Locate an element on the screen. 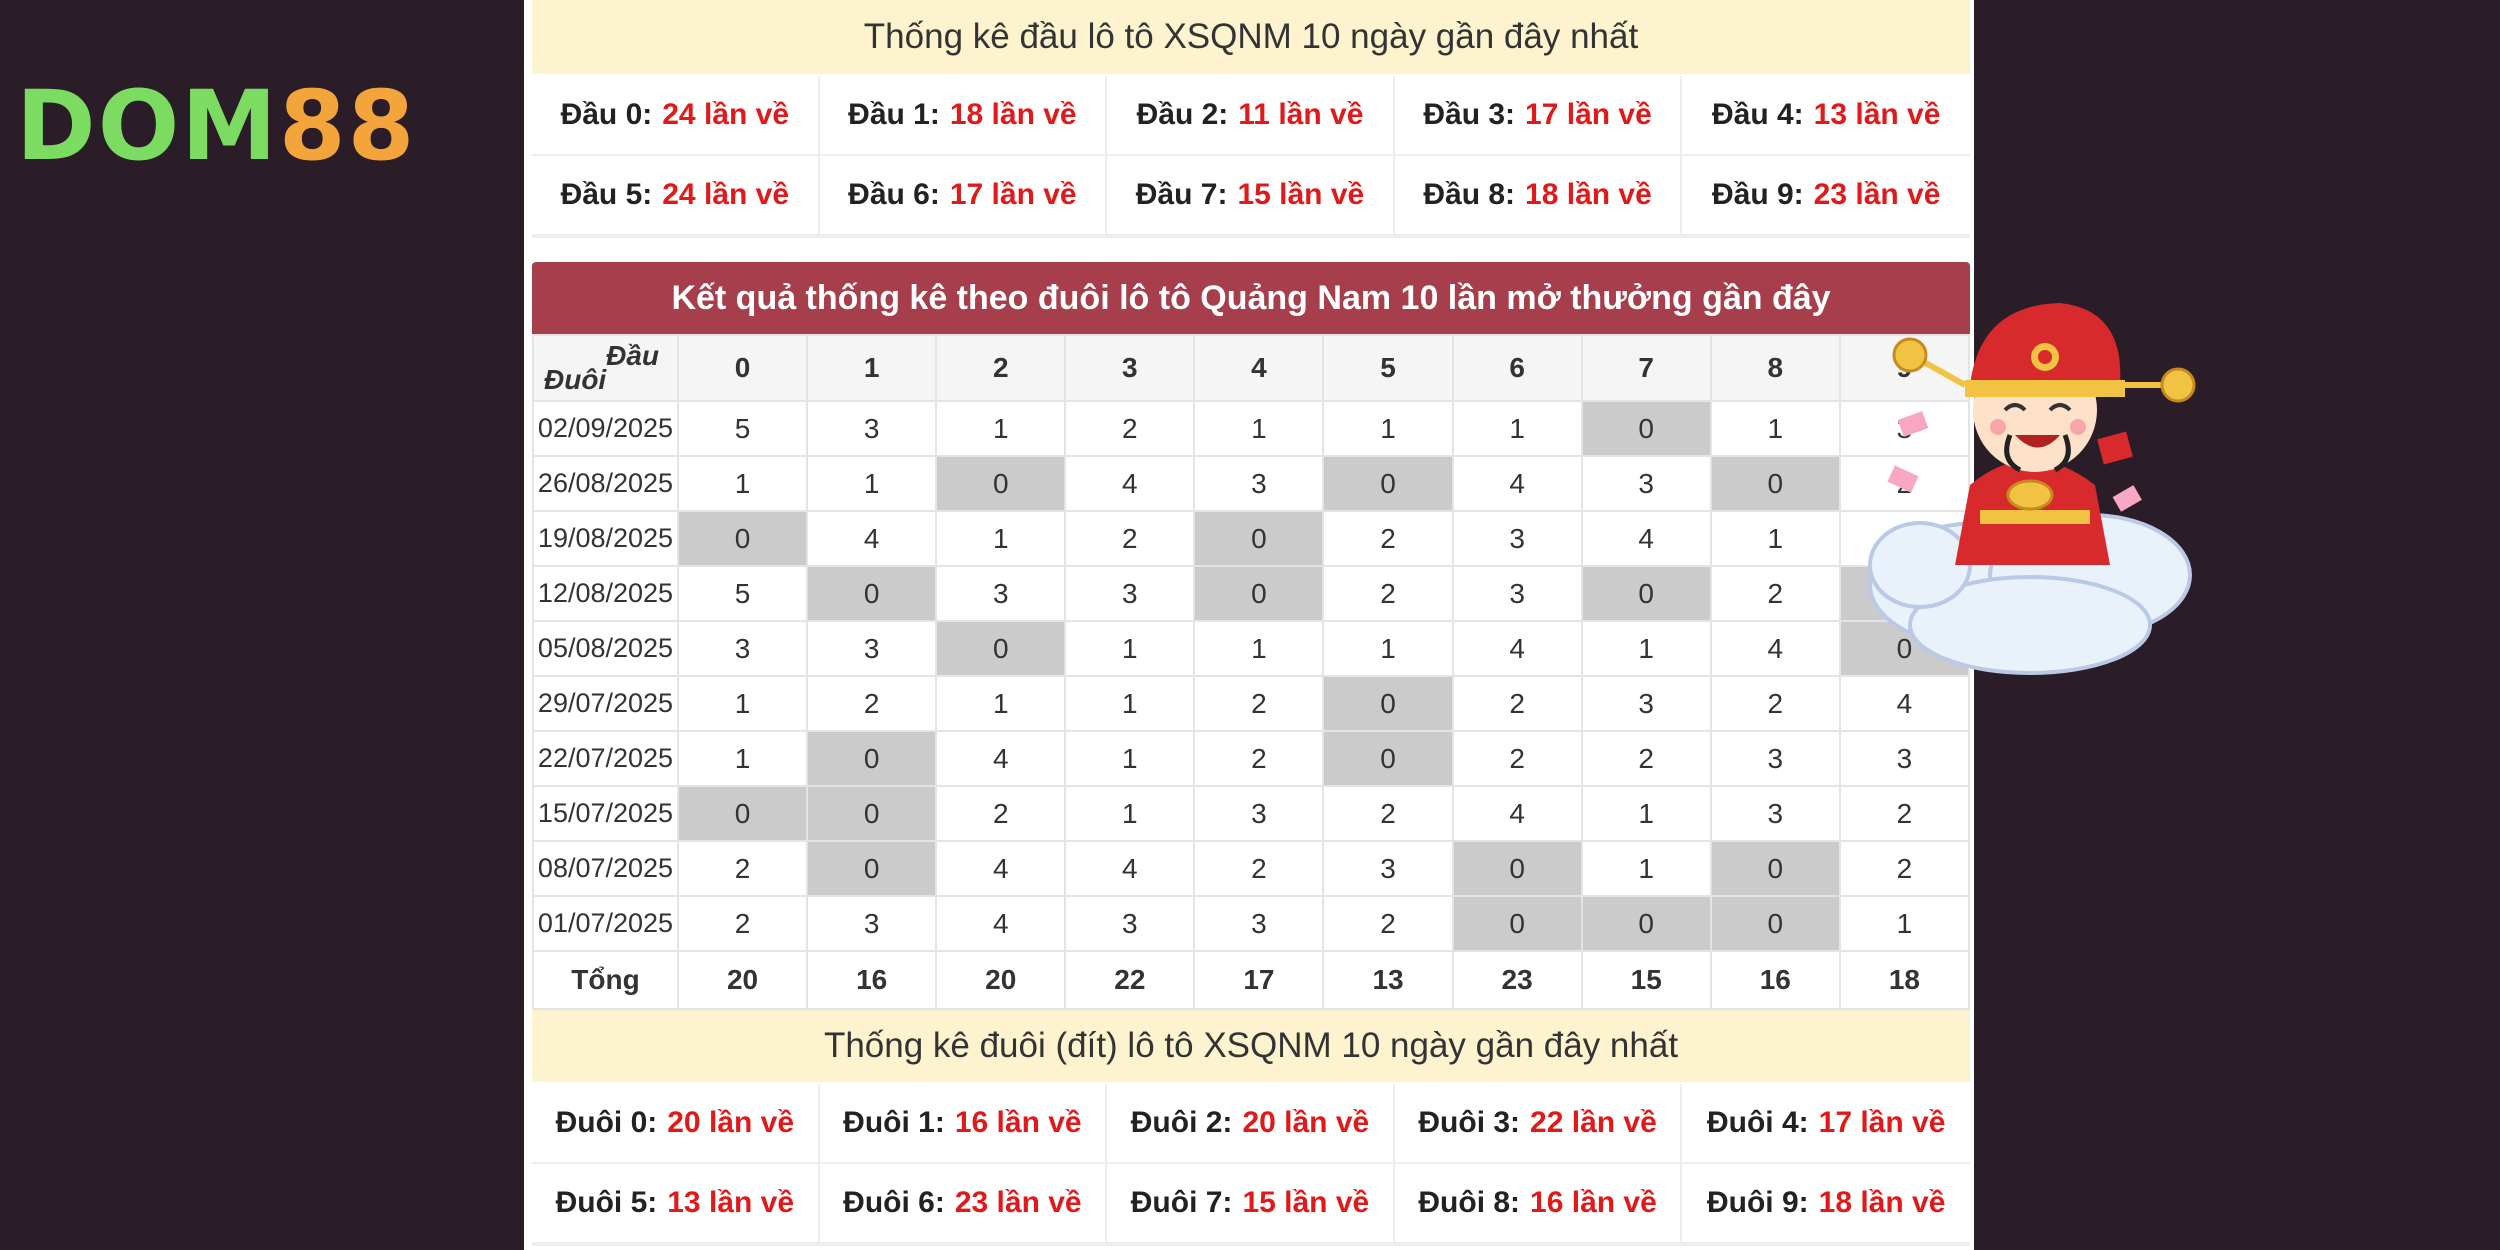 This screenshot has width=2500, height=1250. tail-stat-1: Đuôi 1: 16 lần về is located at coordinates (963, 1124).